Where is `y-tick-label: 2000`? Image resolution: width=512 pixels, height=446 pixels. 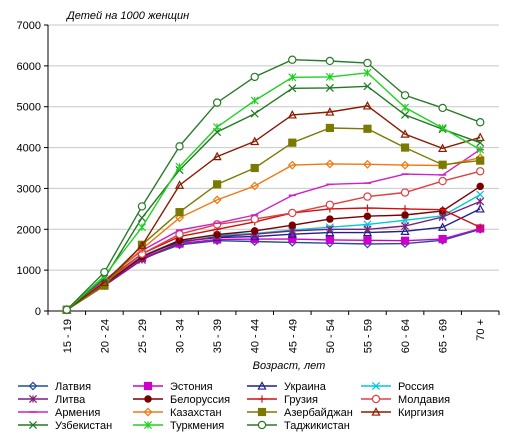 y-tick-label: 2000 is located at coordinates (29, 230).